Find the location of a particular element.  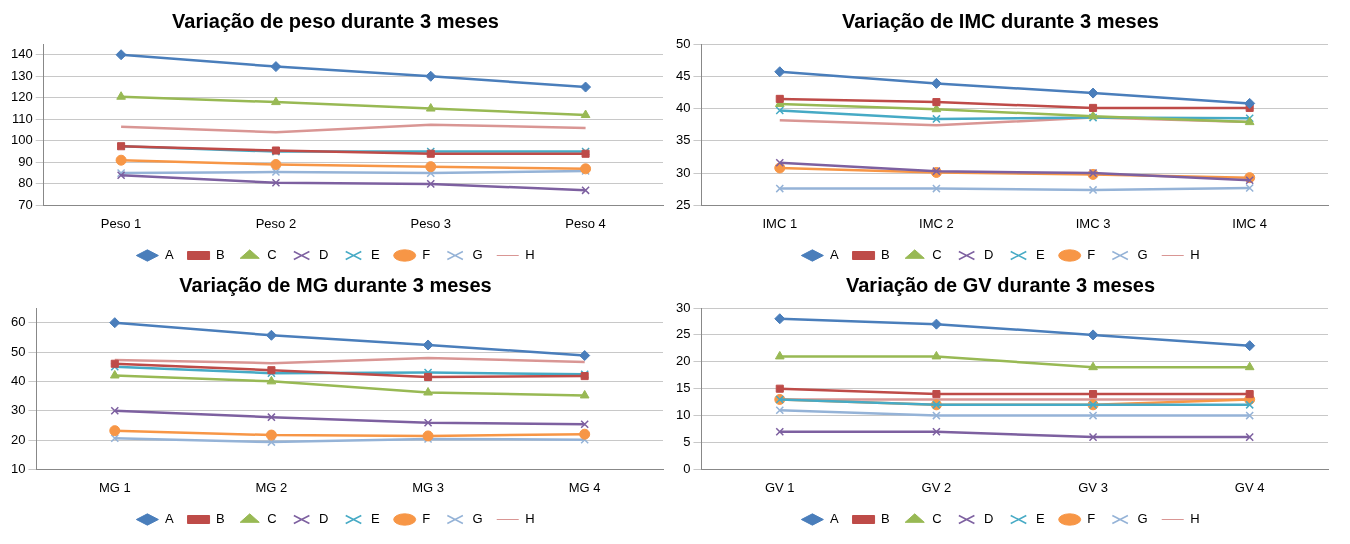

y-tick-label: 110 is located at coordinates (22, 118).